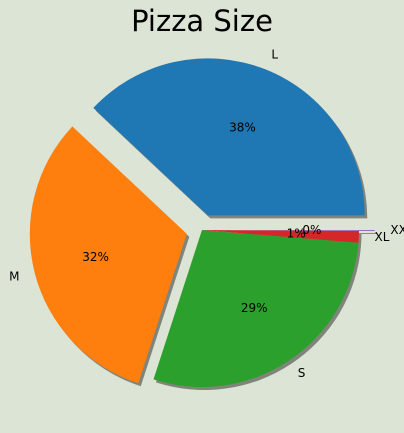 This screenshot has width=404, height=433. Describe the element at coordinates (95, 257) in the screenshot. I see `percent-label-m: 32%` at that location.